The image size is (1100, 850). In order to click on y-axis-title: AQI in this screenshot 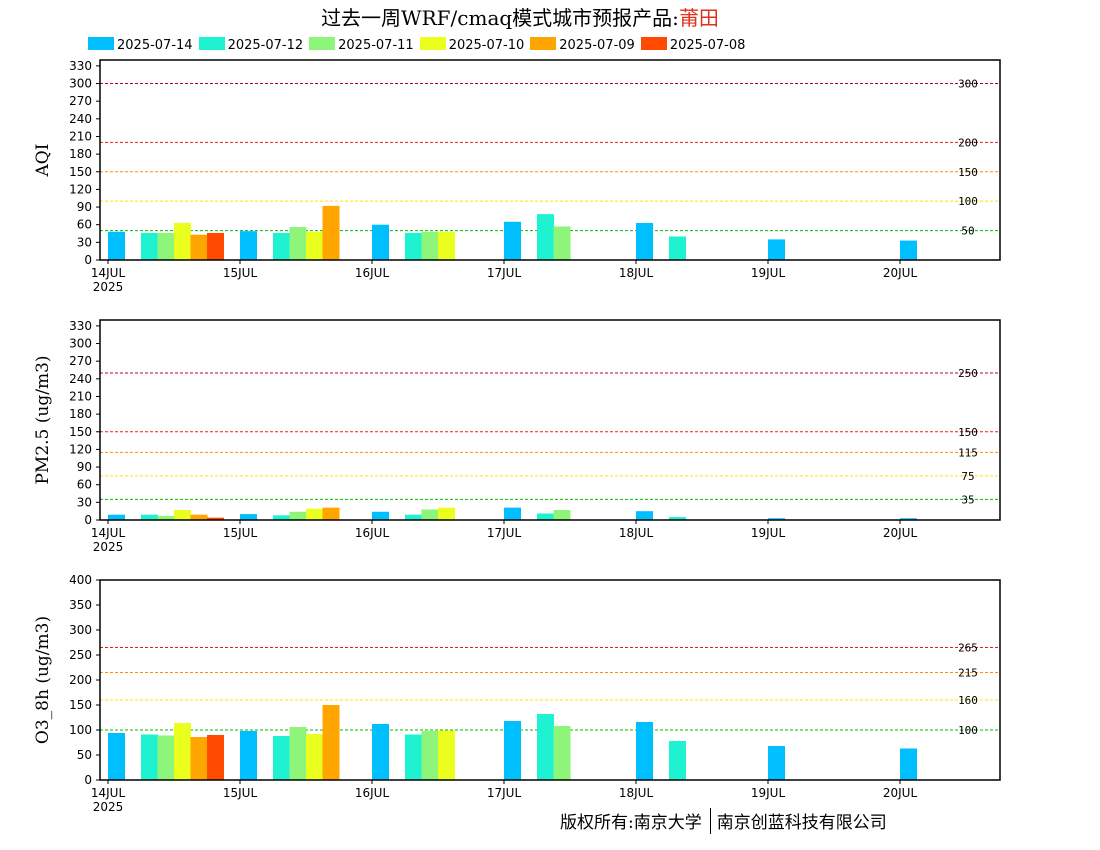, I will do `click(43, 161)`.